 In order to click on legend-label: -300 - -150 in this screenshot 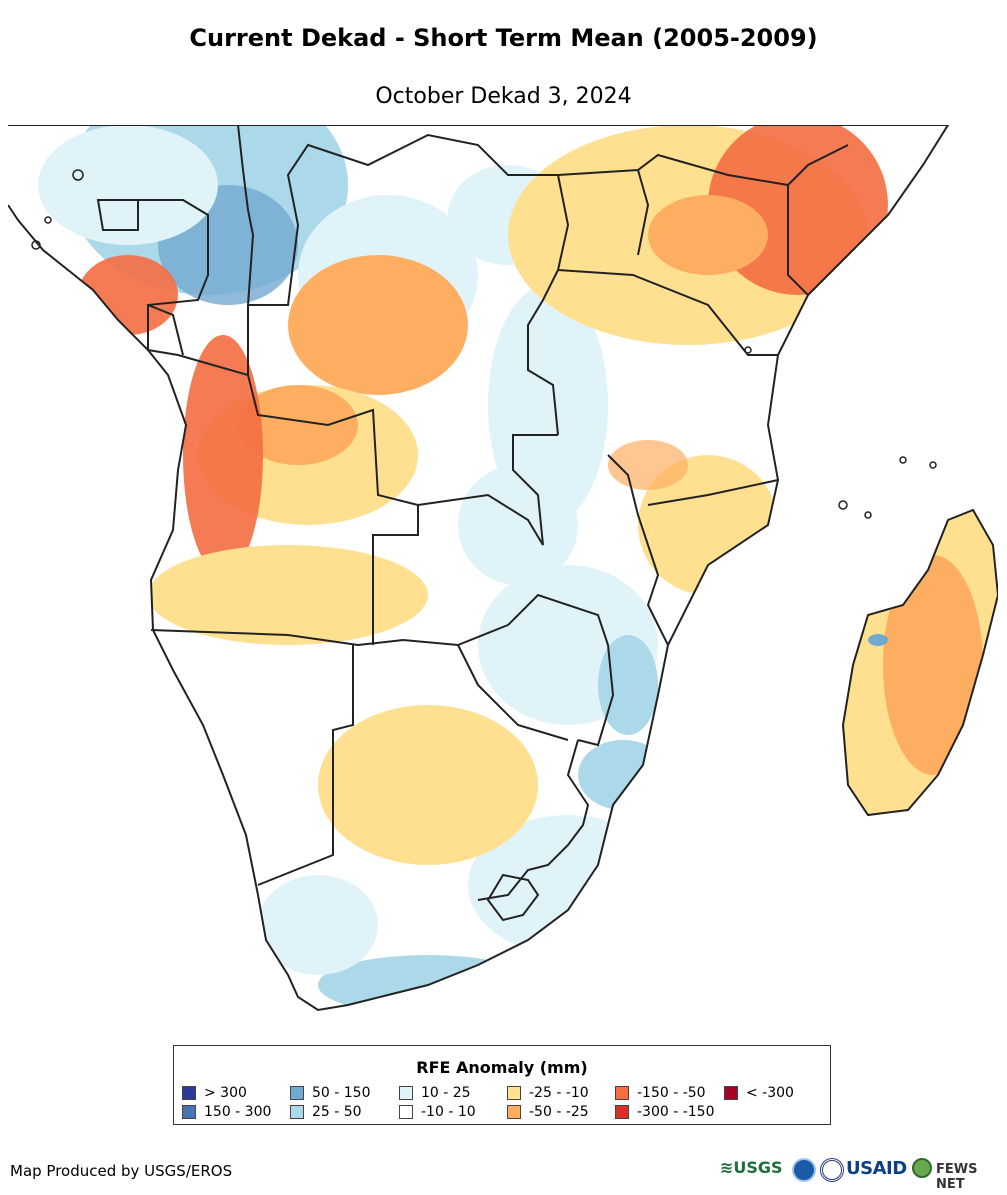, I will do `click(676, 1112)`.